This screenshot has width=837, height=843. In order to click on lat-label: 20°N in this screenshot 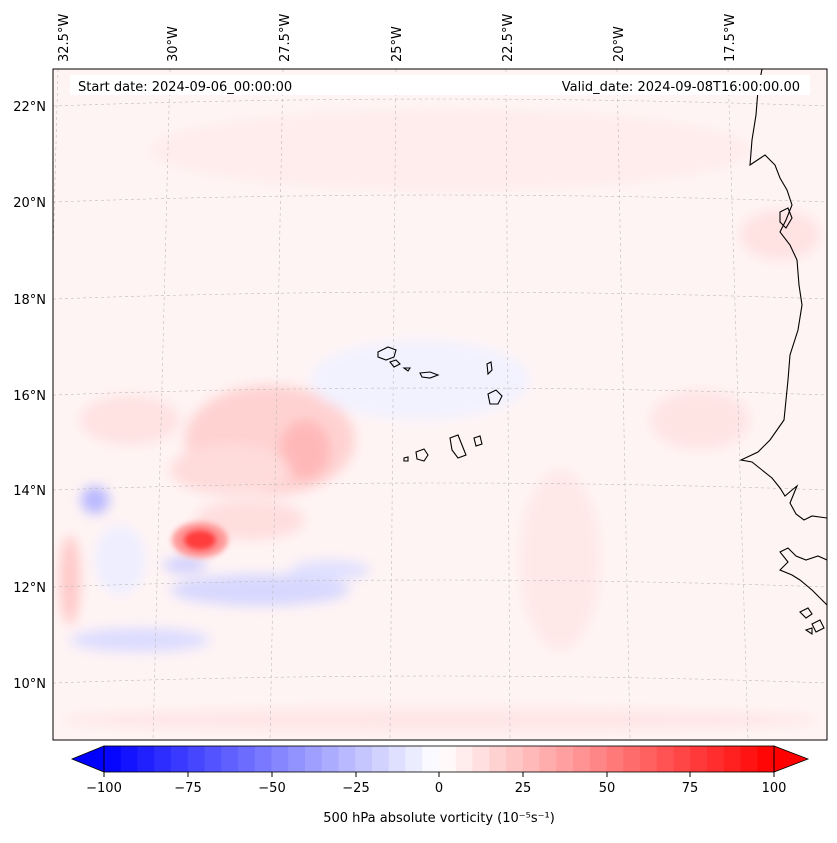, I will do `click(29, 203)`.